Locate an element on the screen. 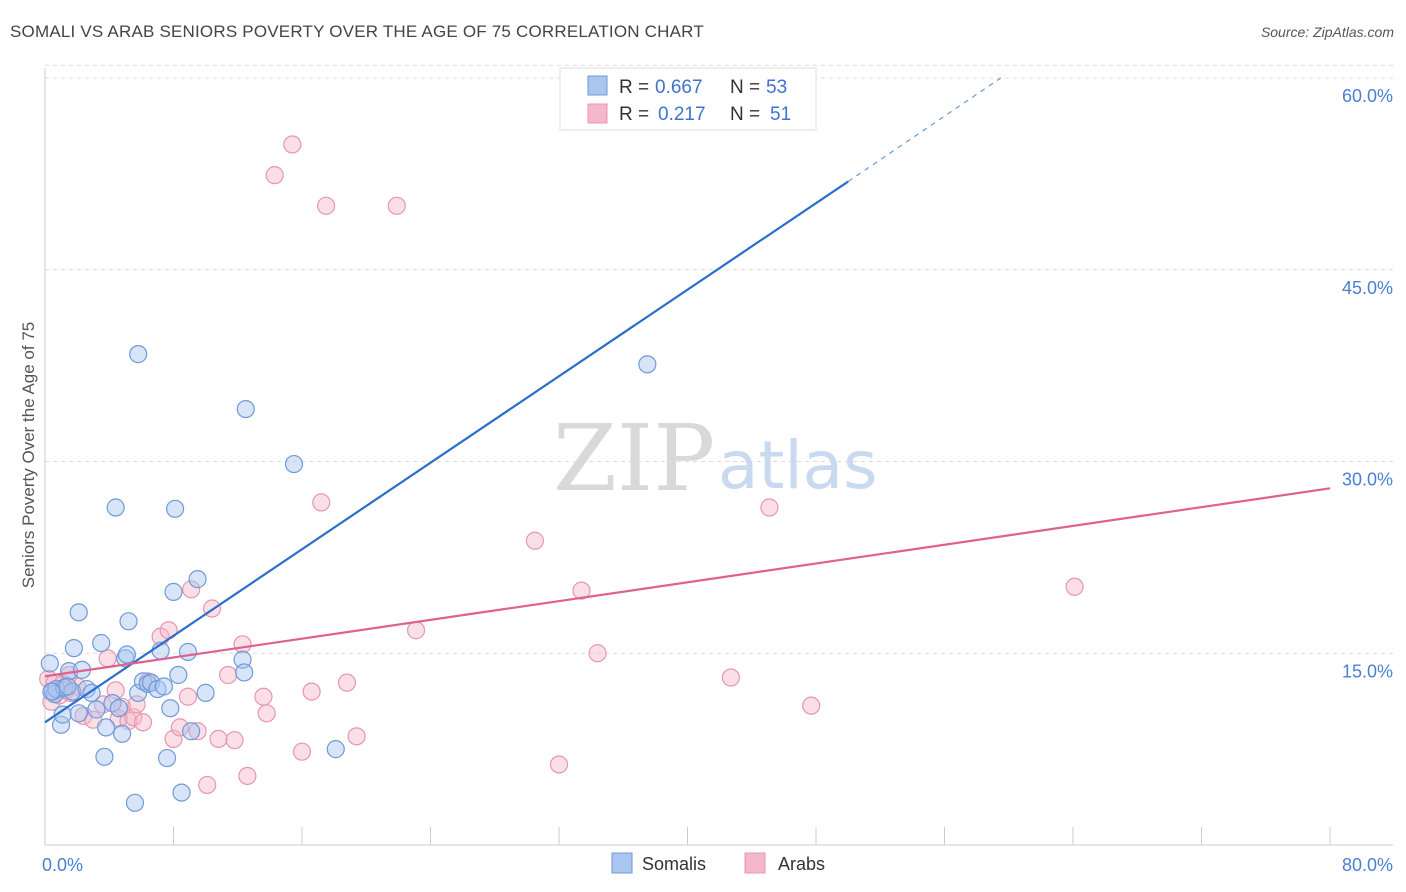 The width and height of the screenshot is (1406, 892). legend-somali-r-value: 0.667 is located at coordinates (679, 87).